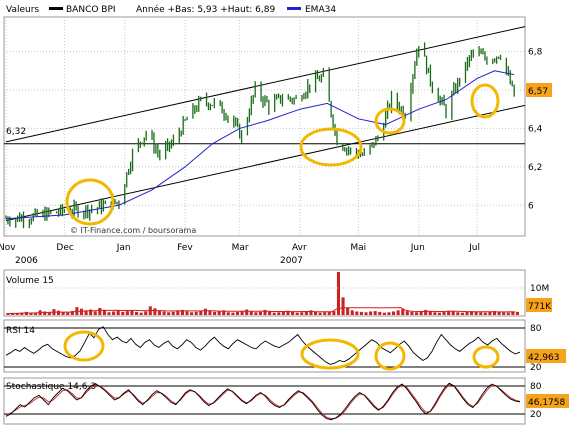 The width and height of the screenshot is (570, 433). What do you see at coordinates (299, 248) in the screenshot?
I see `month-label: Avr` at bounding box center [299, 248].